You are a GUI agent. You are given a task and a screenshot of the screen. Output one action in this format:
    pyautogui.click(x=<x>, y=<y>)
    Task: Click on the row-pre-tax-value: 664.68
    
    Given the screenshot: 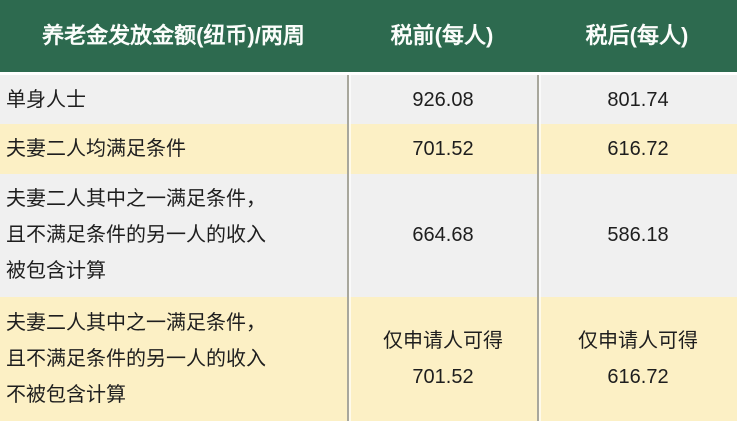 What is the action you would take?
    pyautogui.click(x=442, y=235)
    